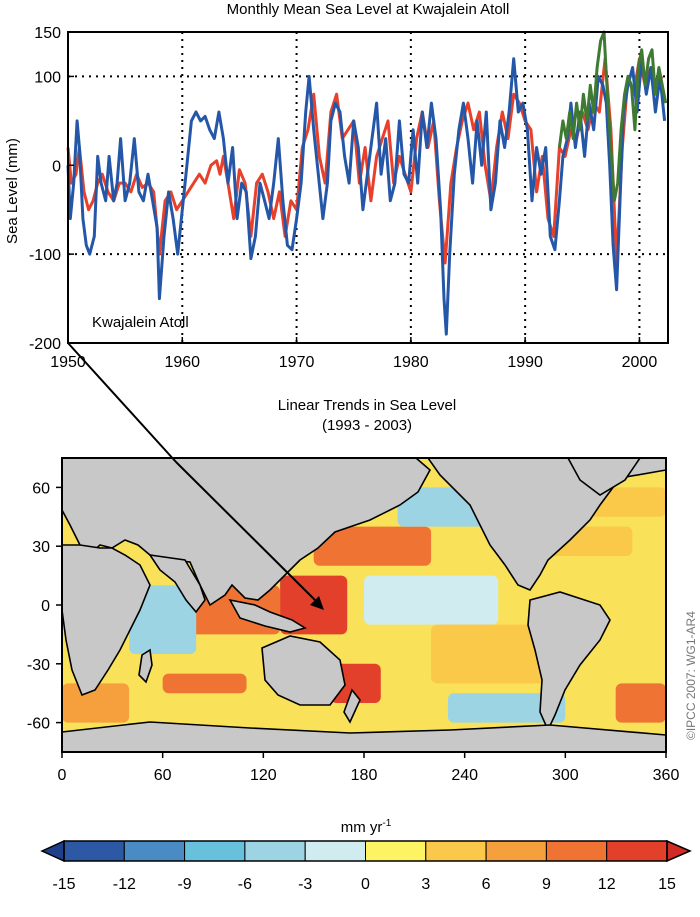 This screenshot has width=700, height=917. I want to click on land-new-zealand, so click(352, 706).